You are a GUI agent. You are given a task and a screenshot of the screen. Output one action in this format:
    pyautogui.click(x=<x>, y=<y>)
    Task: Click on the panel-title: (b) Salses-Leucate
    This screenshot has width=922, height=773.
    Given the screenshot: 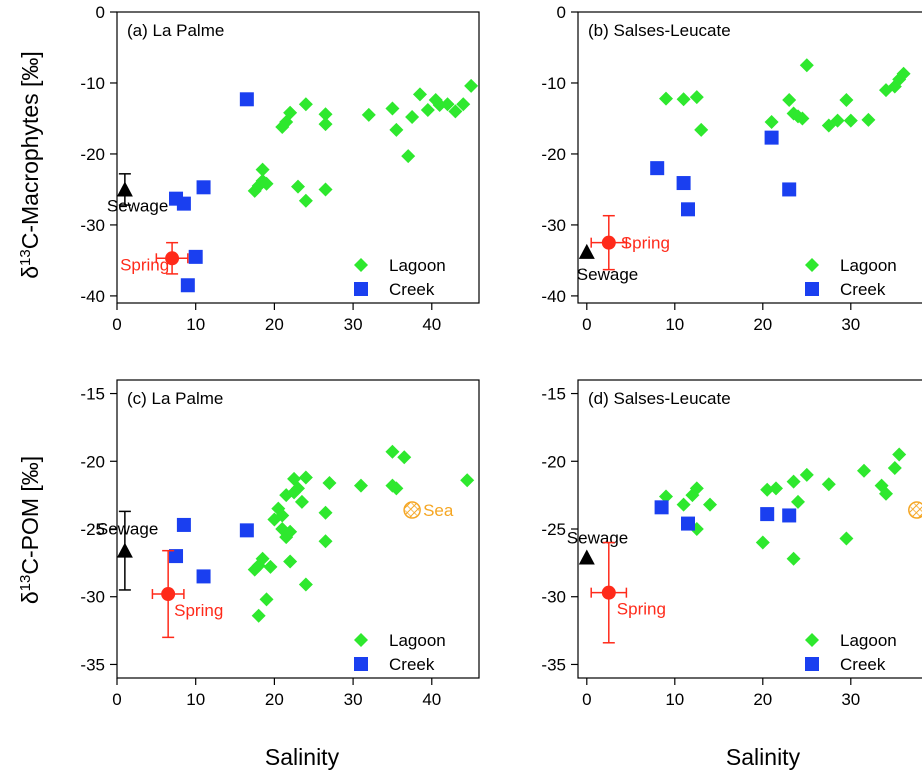 What is the action you would take?
    pyautogui.click(x=659, y=30)
    